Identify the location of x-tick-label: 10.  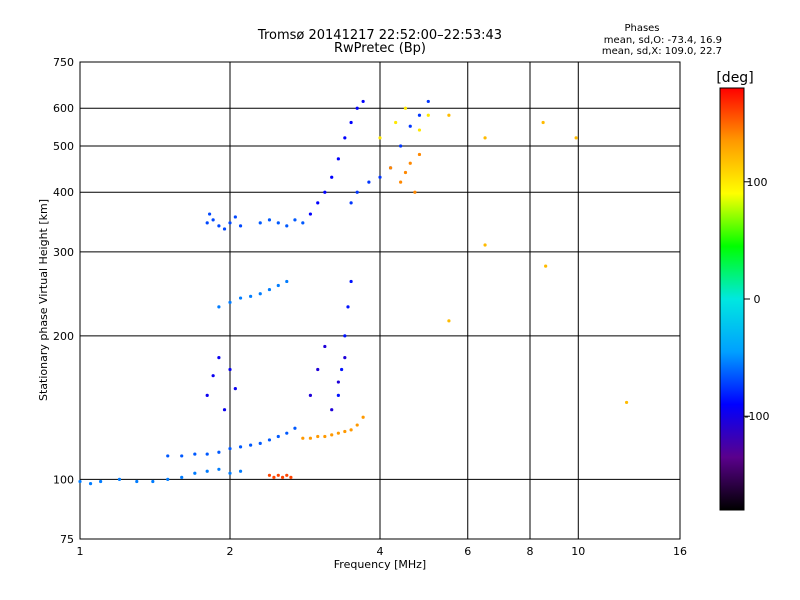
(578, 551).